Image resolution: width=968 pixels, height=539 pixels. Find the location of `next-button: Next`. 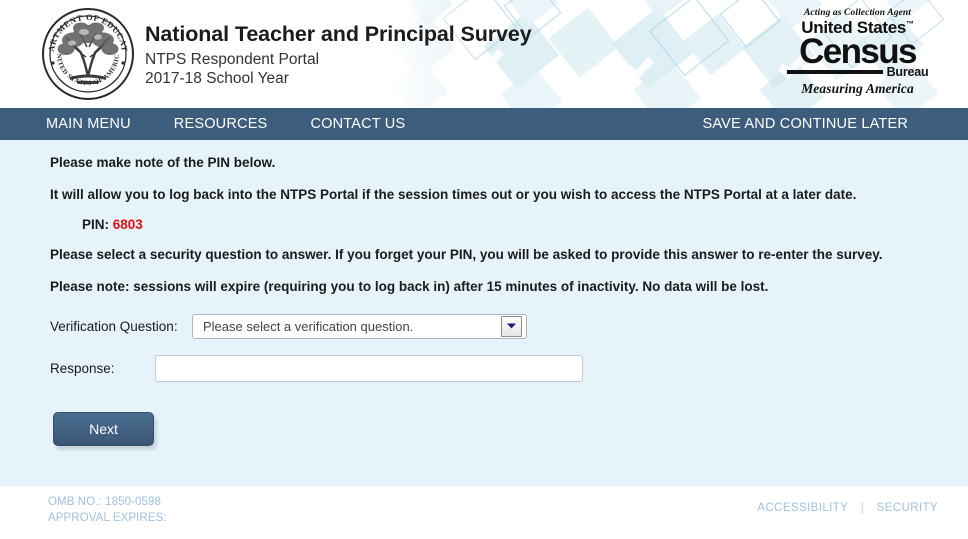

next-button: Next is located at coordinates (103, 428).